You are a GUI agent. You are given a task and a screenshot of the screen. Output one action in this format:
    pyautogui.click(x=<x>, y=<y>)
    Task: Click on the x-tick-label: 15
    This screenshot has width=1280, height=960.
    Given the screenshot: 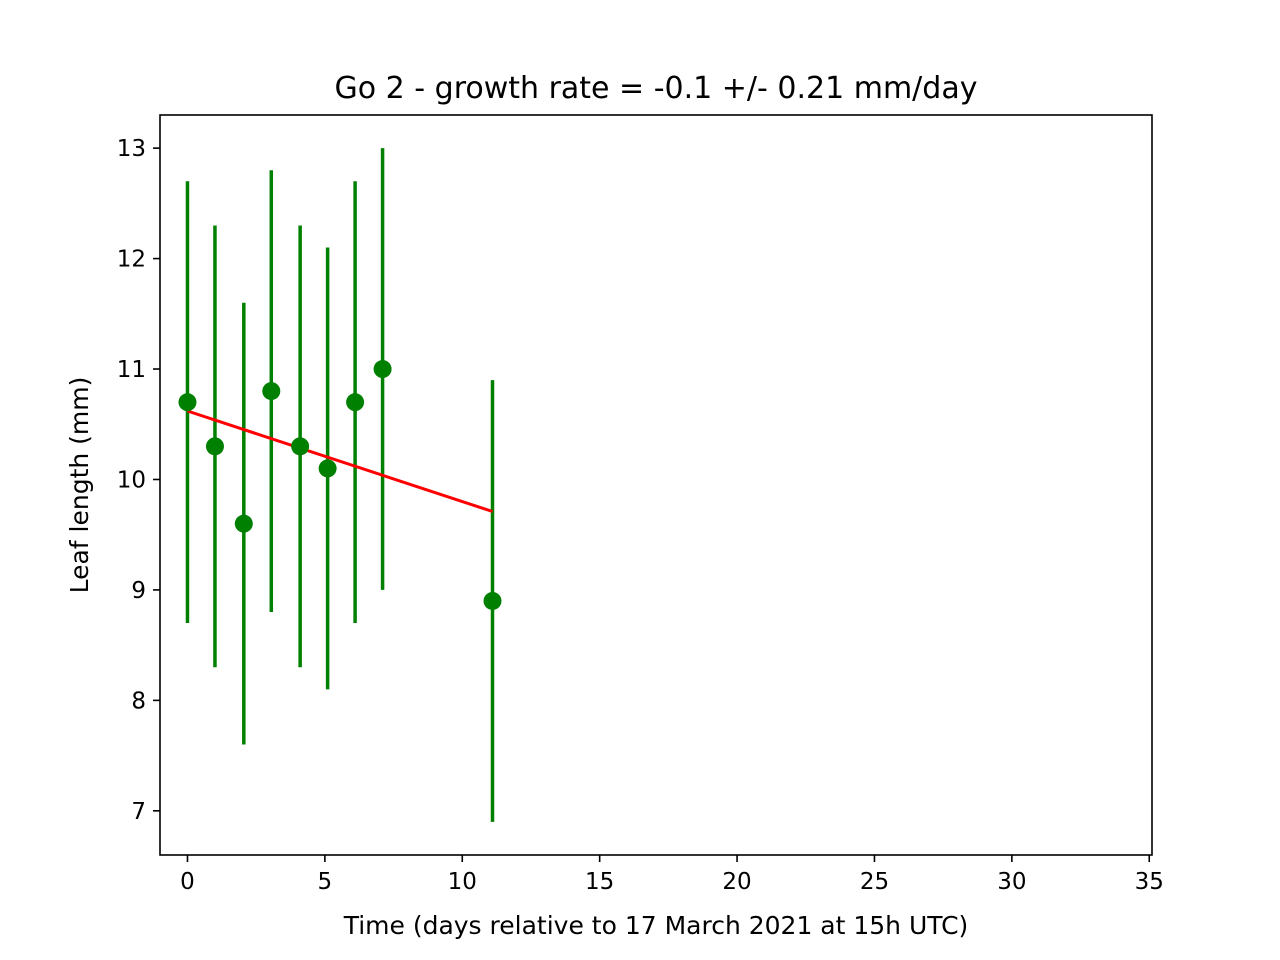 What is the action you would take?
    pyautogui.click(x=599, y=882)
    